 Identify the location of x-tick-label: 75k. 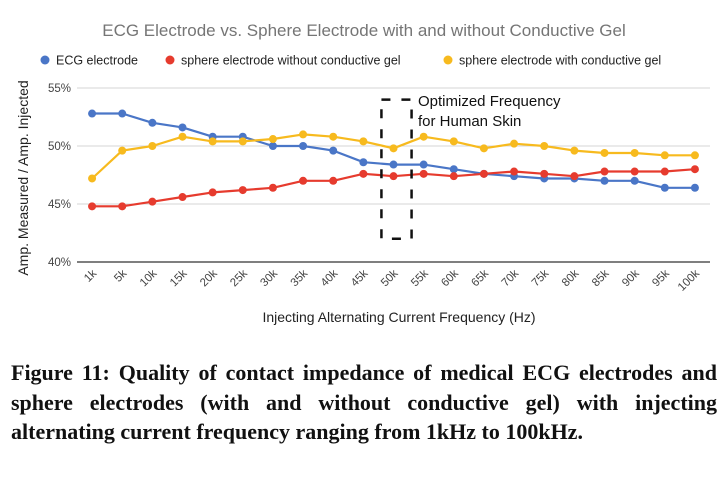
(541, 278).